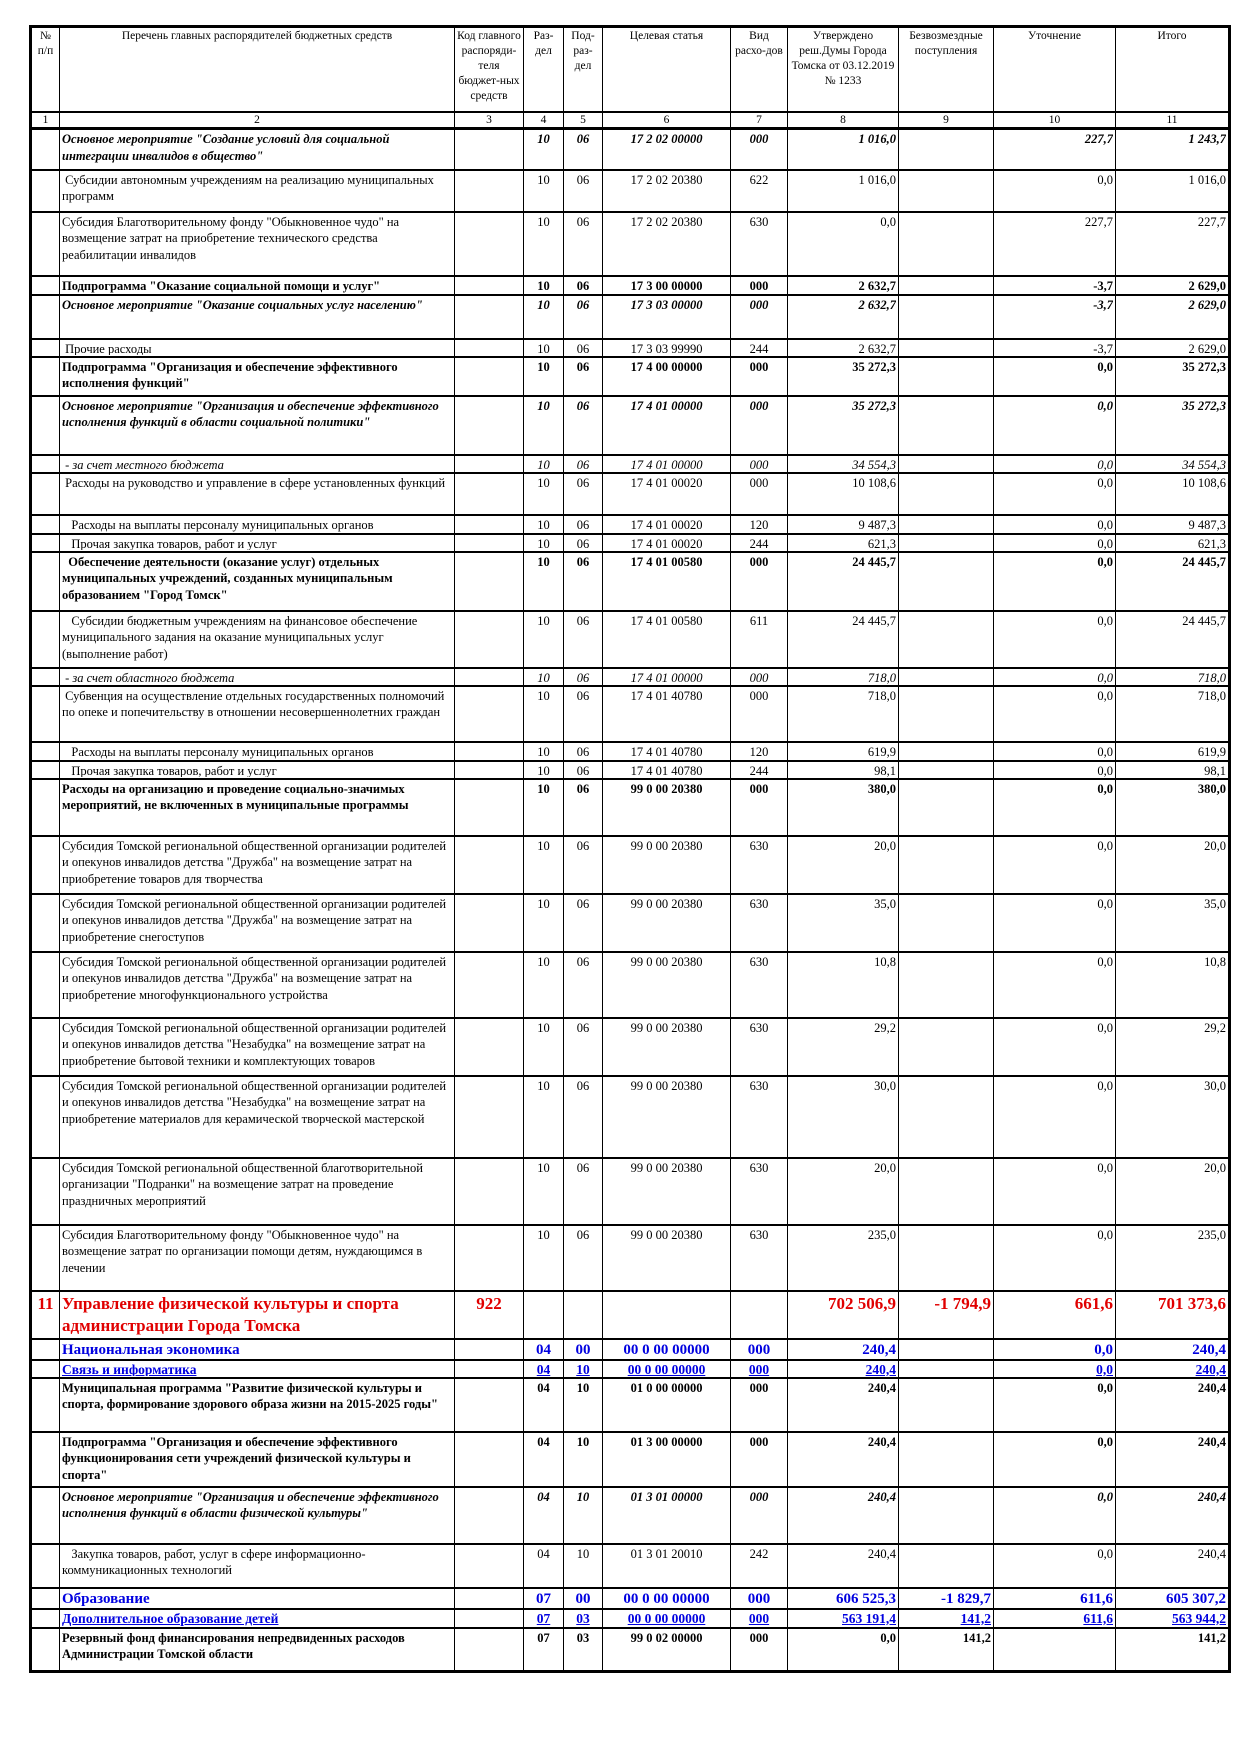 The image size is (1240, 1754). I want to click on column-number: 4, so click(543, 120).